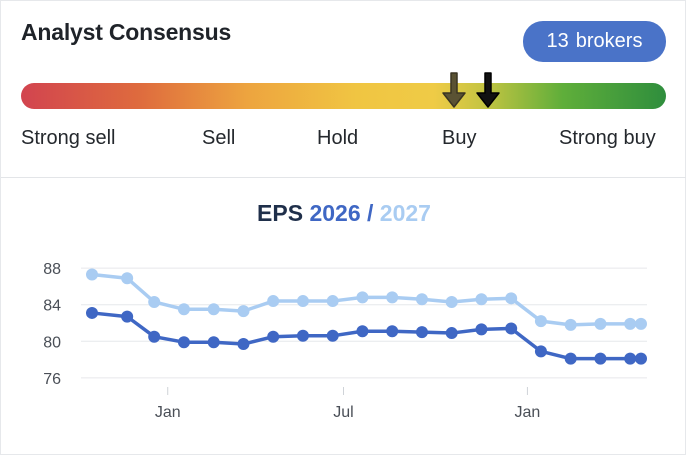 The height and width of the screenshot is (455, 686). Describe the element at coordinates (219, 138) in the screenshot. I see `scale-label-sell: Sell` at that location.